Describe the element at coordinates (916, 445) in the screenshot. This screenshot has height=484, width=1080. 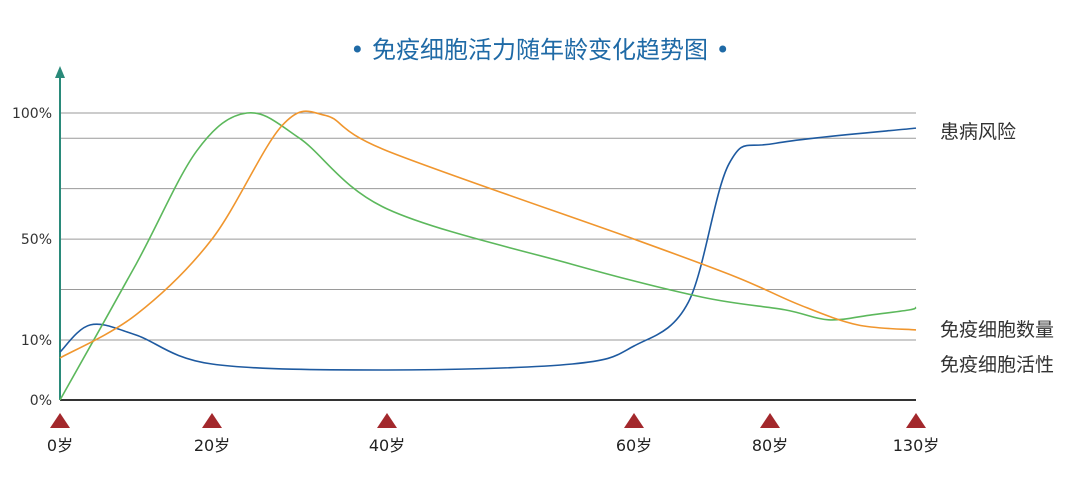
I see `x-tick-label: 130岁` at that location.